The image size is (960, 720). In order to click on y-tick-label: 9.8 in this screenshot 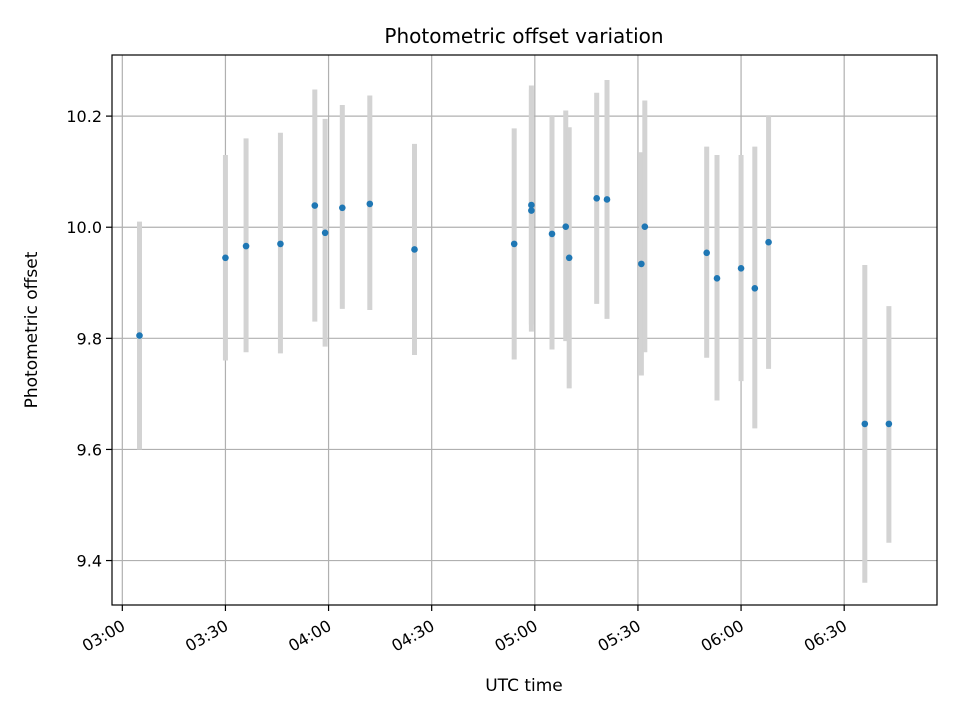, I will do `click(89, 338)`.